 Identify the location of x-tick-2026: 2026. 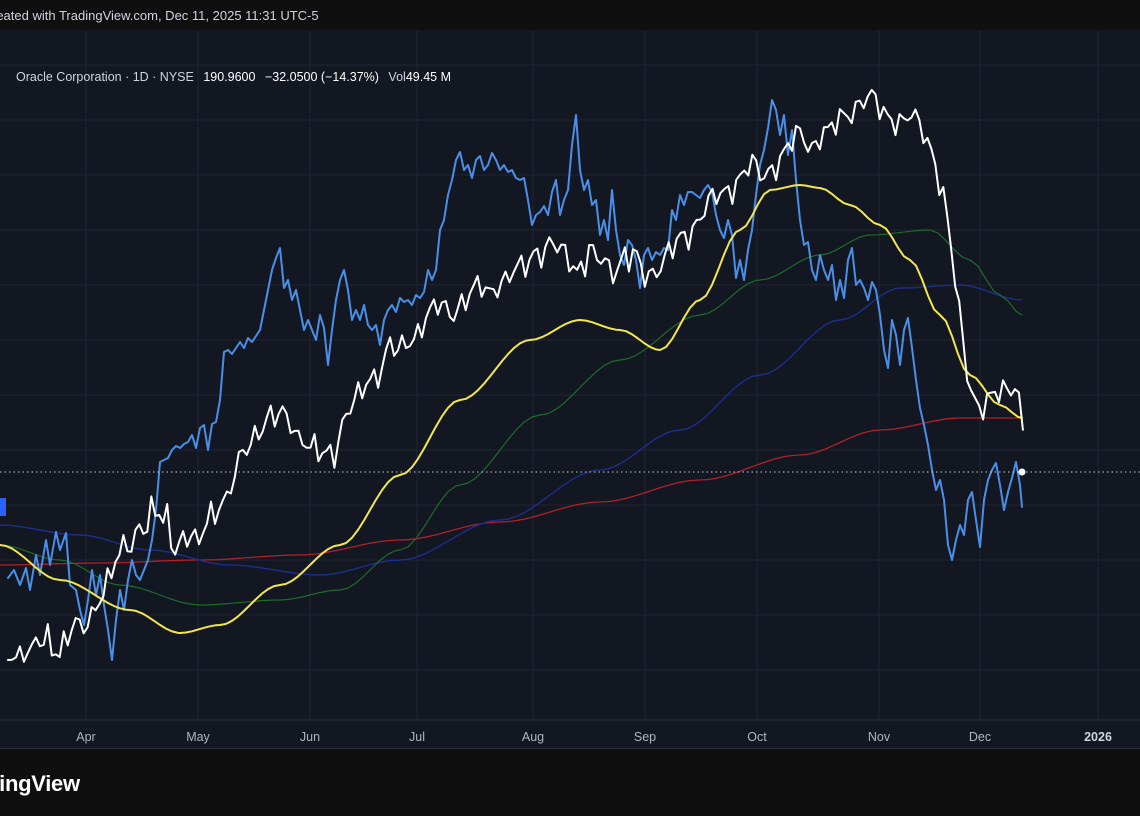
(1098, 737).